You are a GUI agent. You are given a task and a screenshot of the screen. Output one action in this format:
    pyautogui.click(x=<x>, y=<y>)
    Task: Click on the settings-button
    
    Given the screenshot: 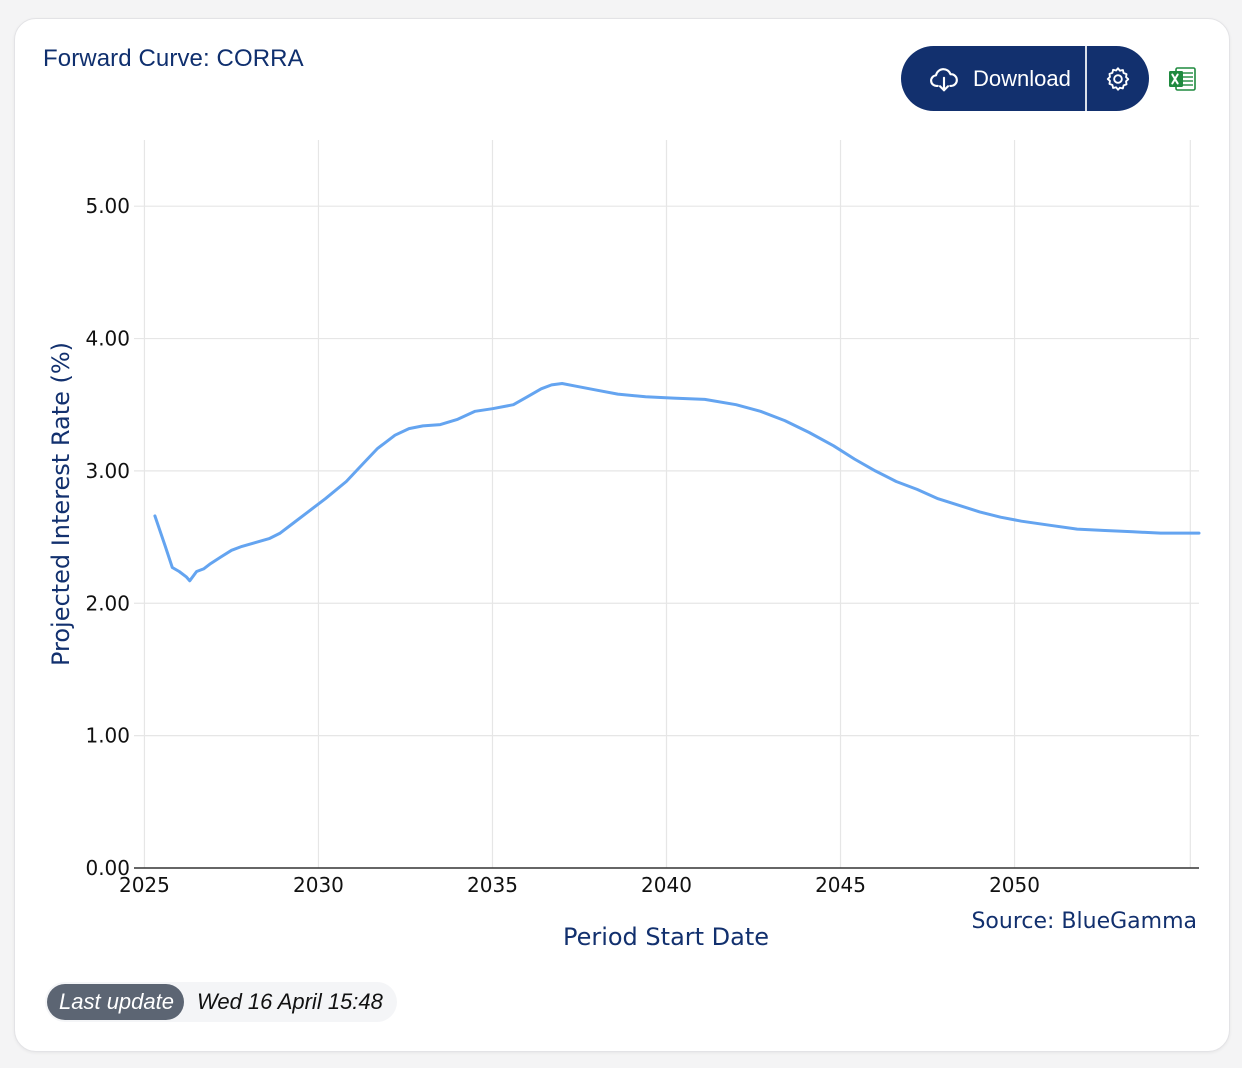 What is the action you would take?
    pyautogui.click(x=1118, y=78)
    